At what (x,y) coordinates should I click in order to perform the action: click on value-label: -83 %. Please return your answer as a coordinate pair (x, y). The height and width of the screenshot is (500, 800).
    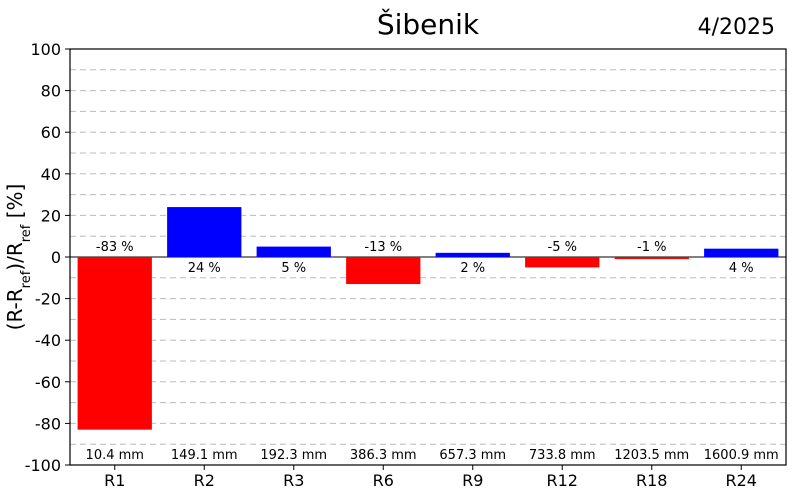
    Looking at the image, I should click on (115, 247).